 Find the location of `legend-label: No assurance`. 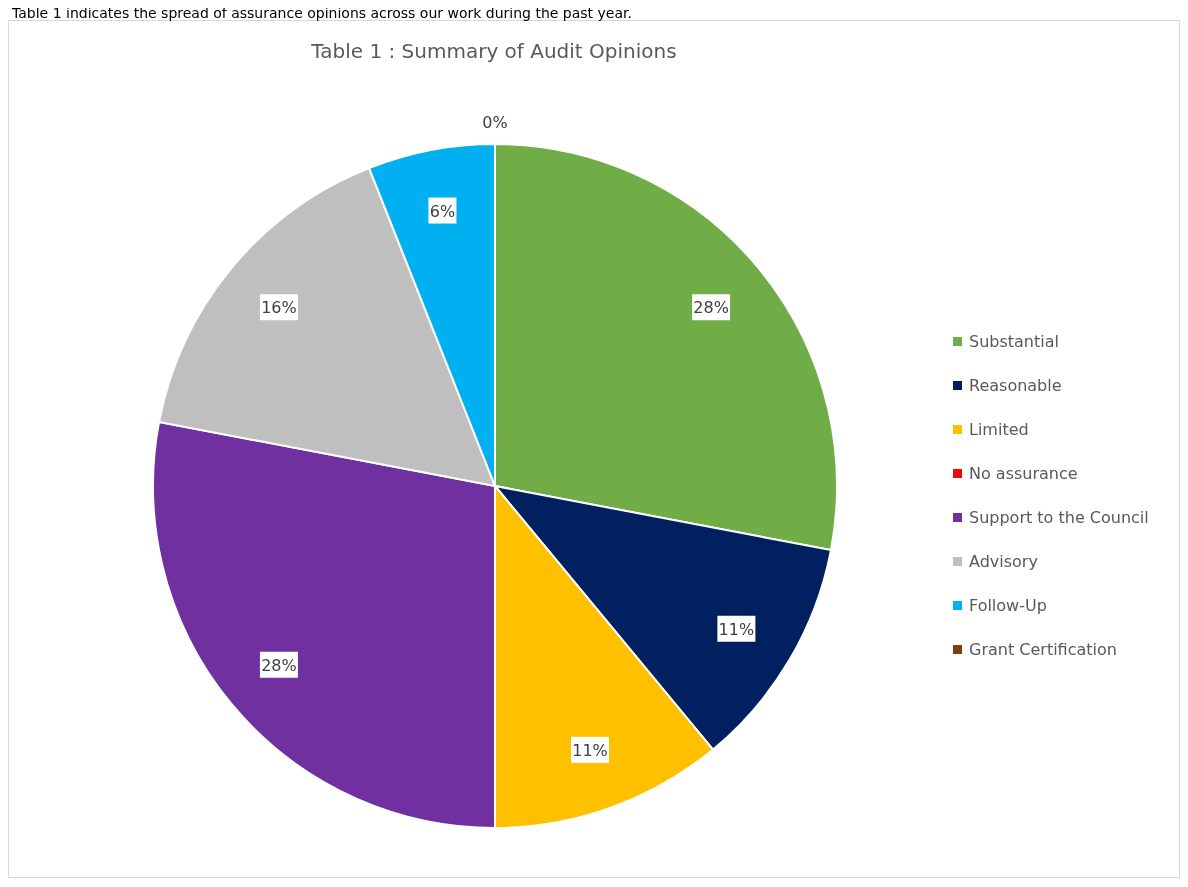

legend-label: No assurance is located at coordinates (1023, 473).